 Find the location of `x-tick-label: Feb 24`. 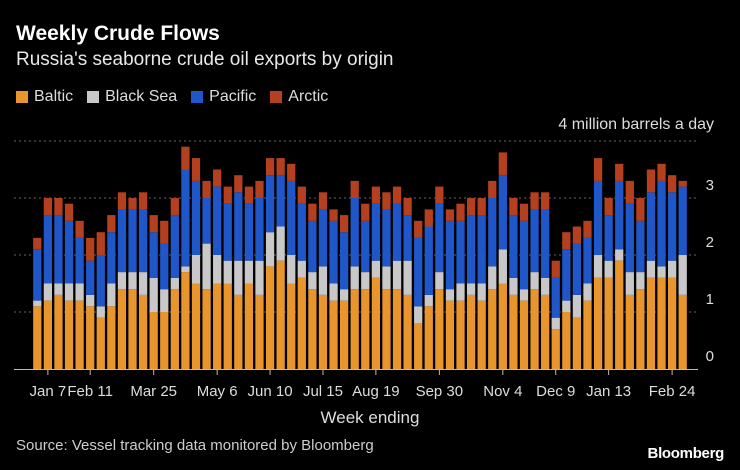

x-tick-label: Feb 24 is located at coordinates (672, 391).